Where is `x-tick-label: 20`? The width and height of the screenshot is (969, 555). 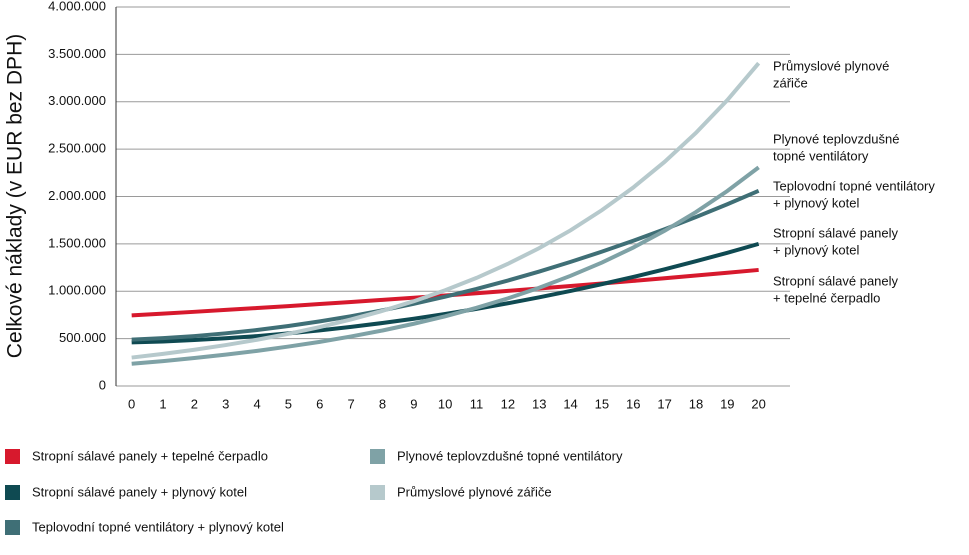 x-tick-label: 20 is located at coordinates (758, 403).